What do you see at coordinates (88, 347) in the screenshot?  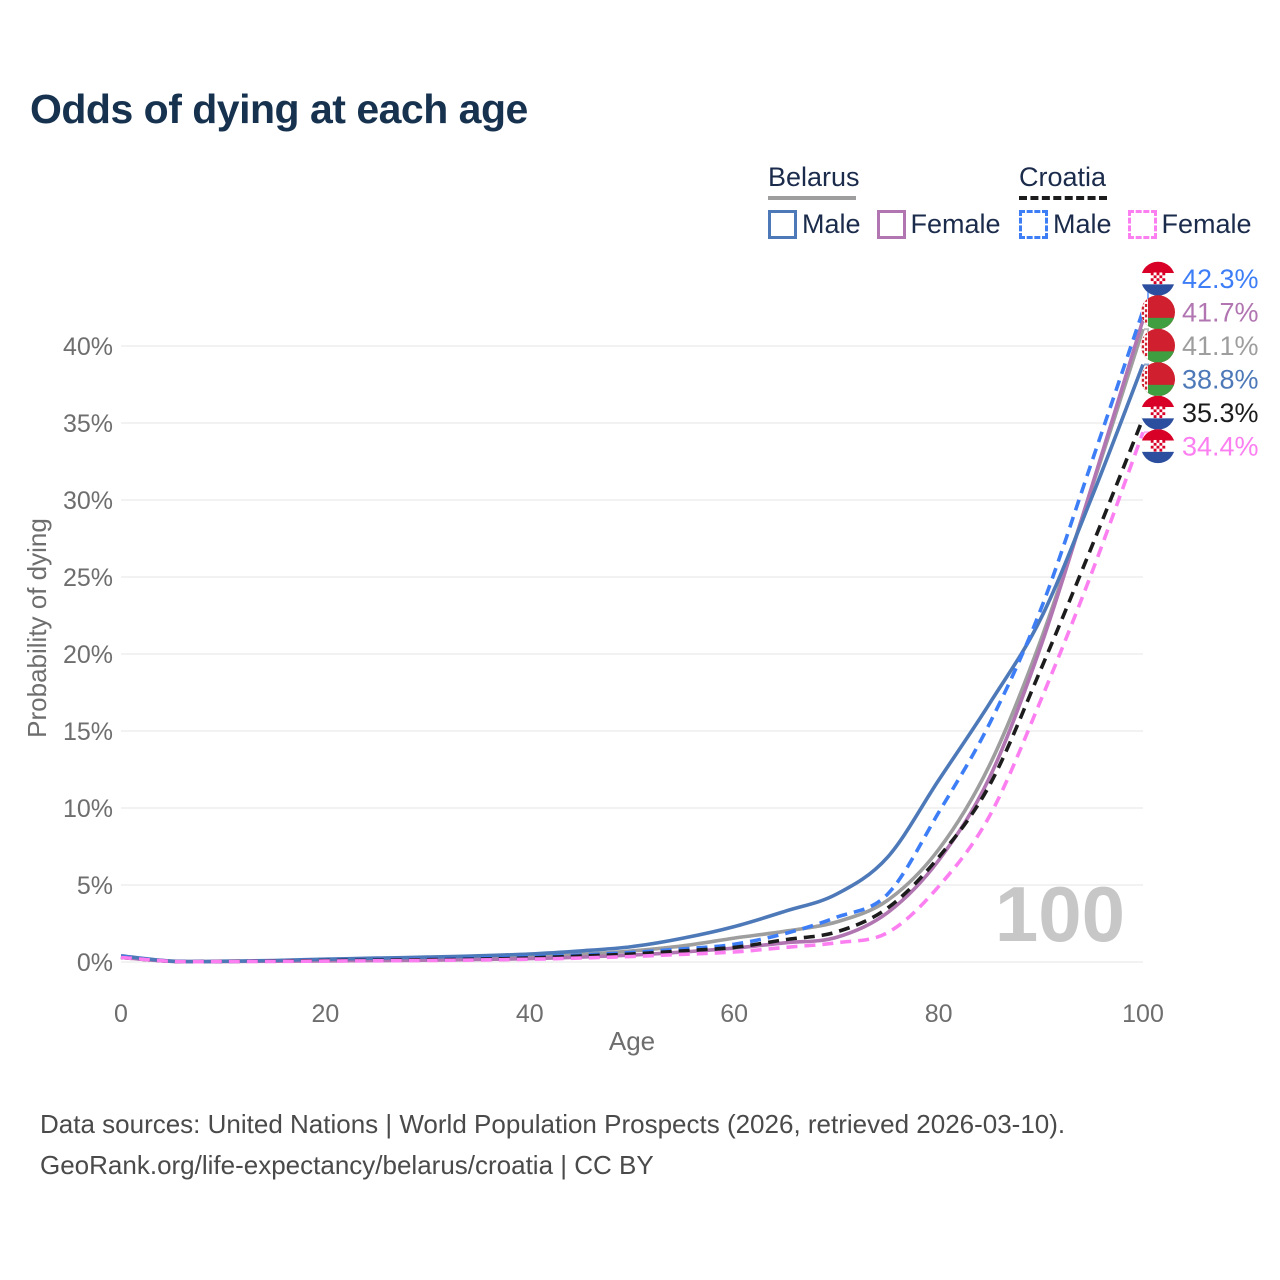 I see `y-tick-label: 40%` at bounding box center [88, 347].